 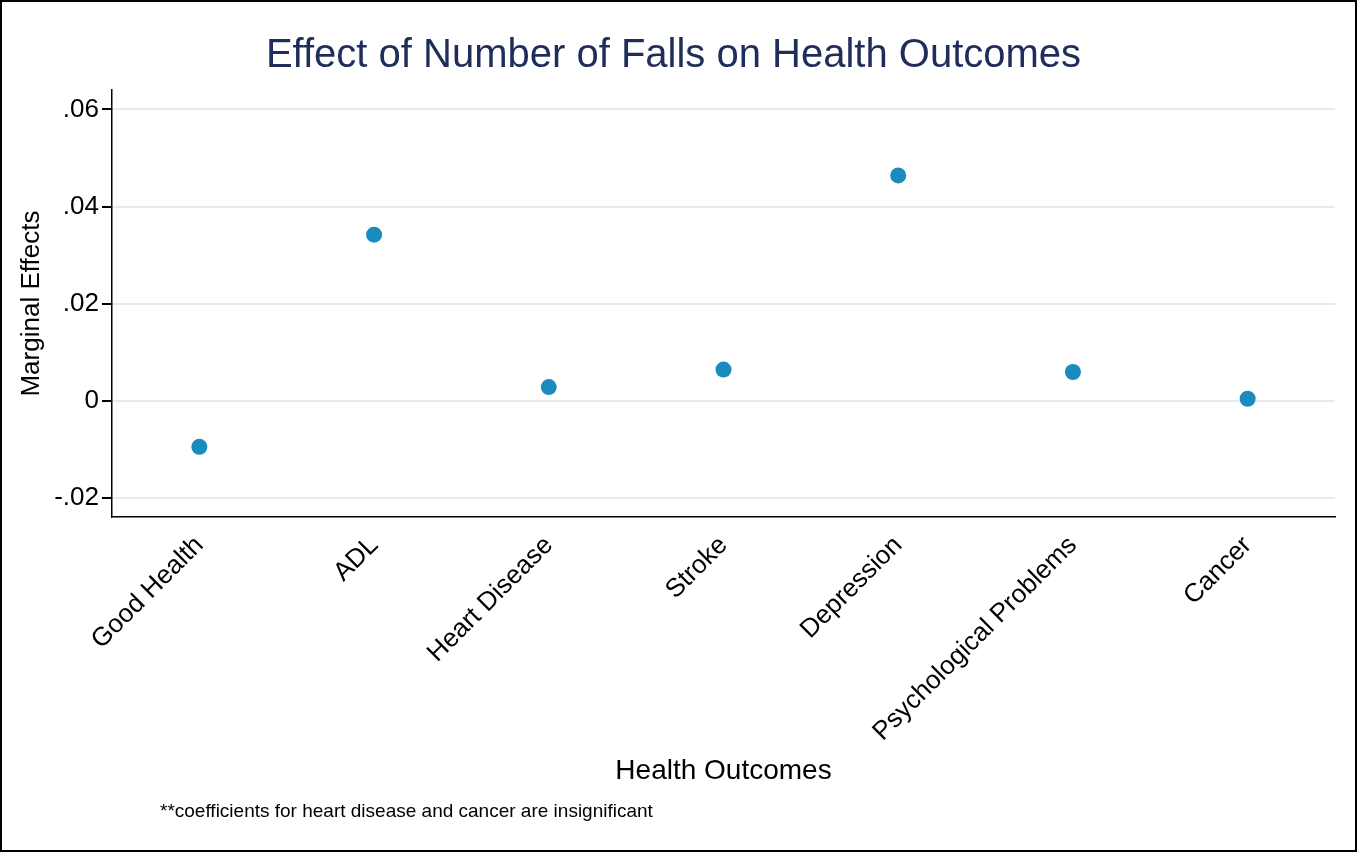 What do you see at coordinates (80, 204) in the screenshot?
I see `y-tick-label: .04` at bounding box center [80, 204].